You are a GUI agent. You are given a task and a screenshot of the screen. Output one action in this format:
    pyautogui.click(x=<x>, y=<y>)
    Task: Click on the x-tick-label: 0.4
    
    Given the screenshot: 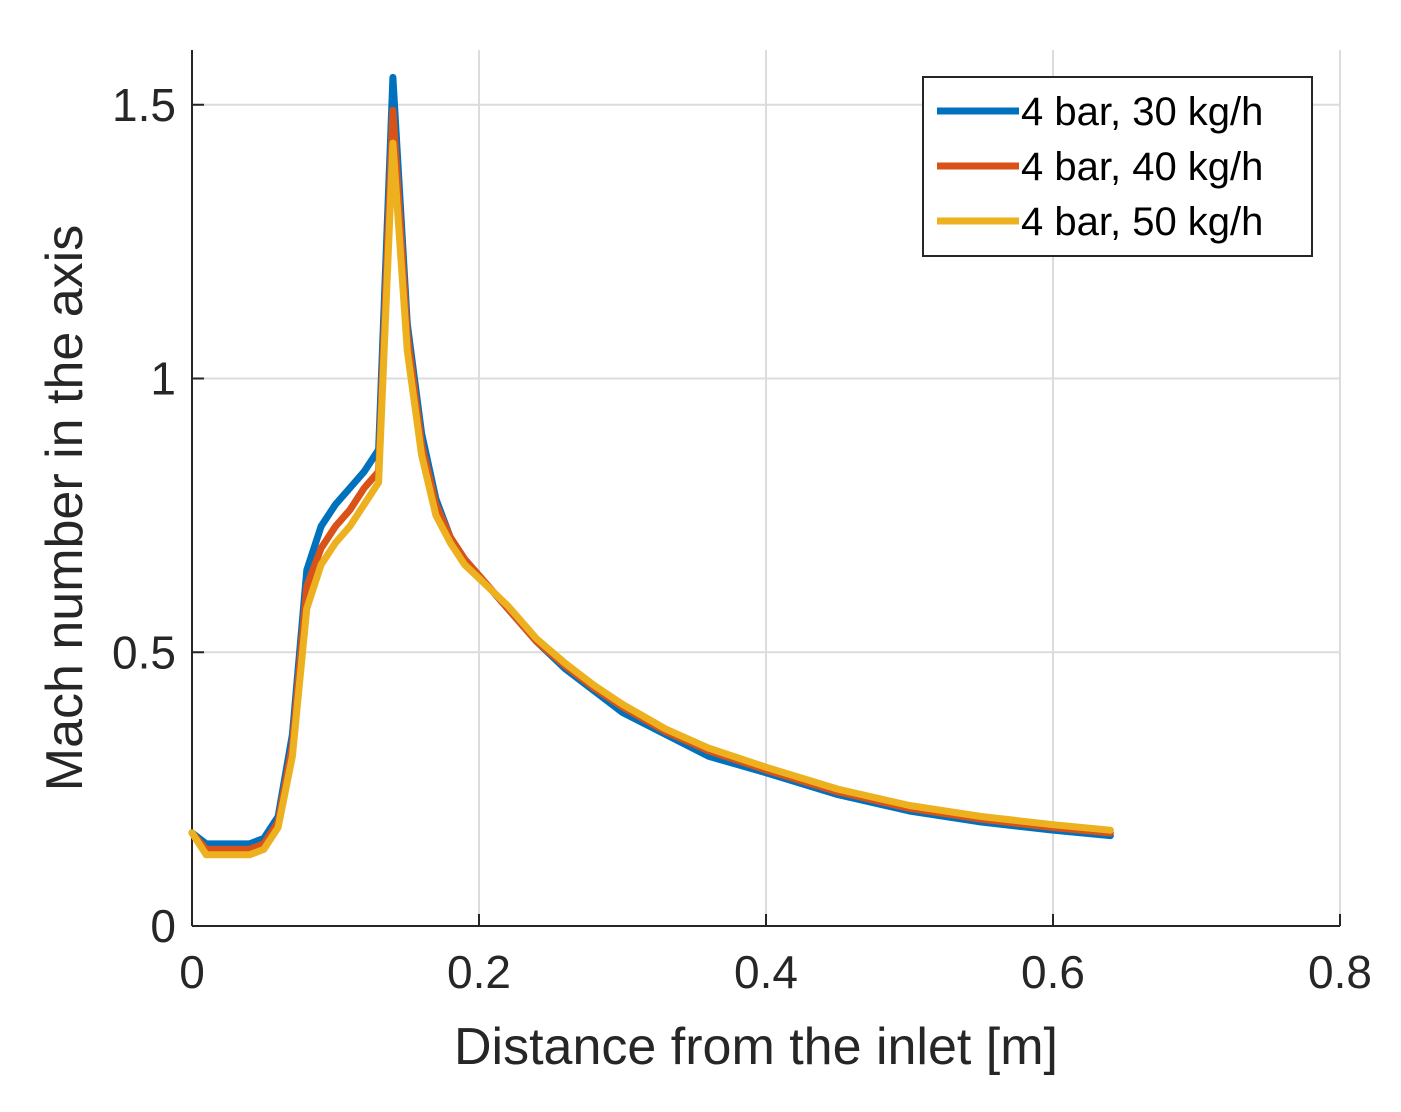 What is the action you would take?
    pyautogui.click(x=766, y=972)
    